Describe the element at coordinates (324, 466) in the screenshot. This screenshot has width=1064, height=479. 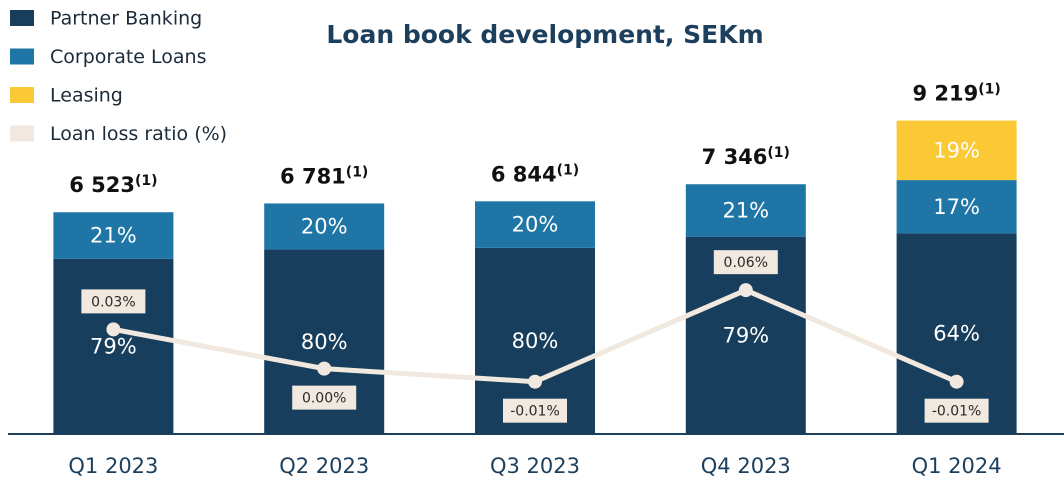
I see `x-tick-label: Q2 2023` at that location.